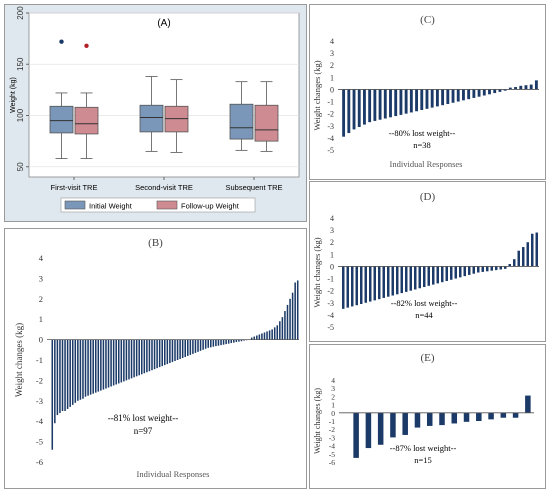 This screenshot has height=493, width=550. What do you see at coordinates (428, 197) in the screenshot?
I see `chart-title: (D)` at bounding box center [428, 197].